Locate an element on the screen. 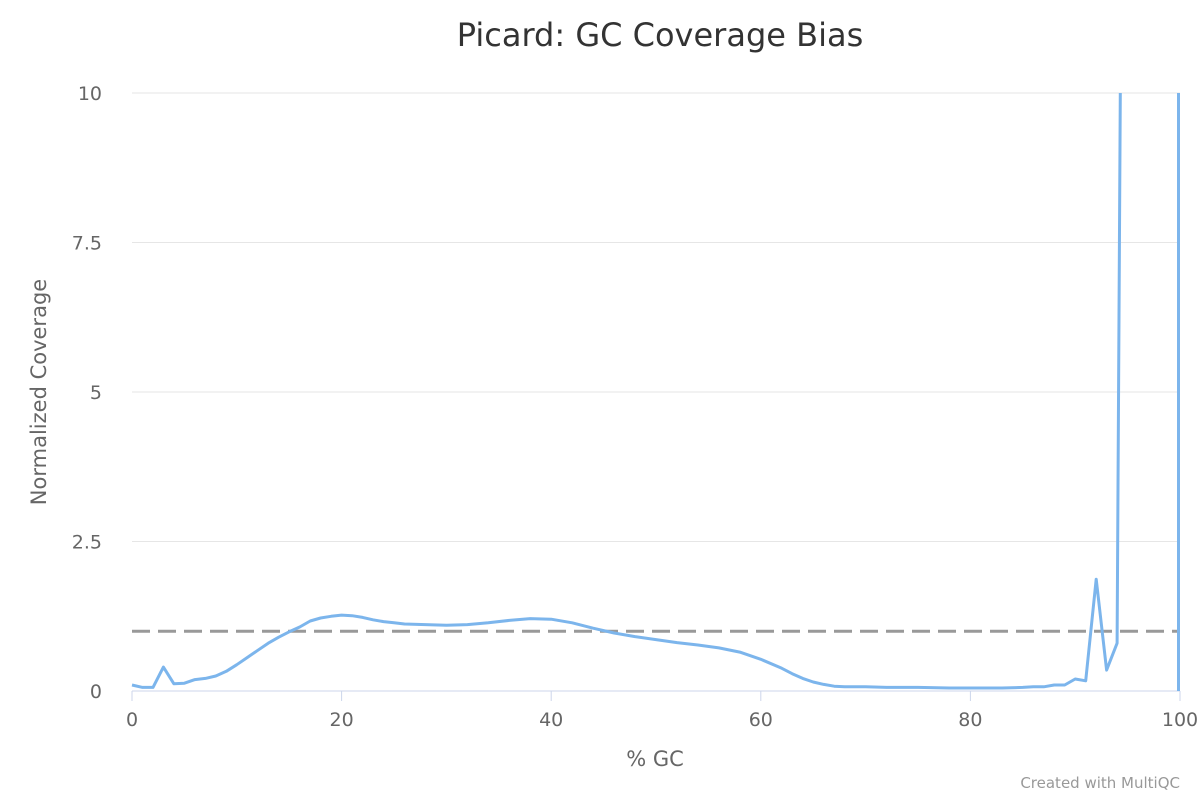 The width and height of the screenshot is (1200, 800). y-tick-label: 2.5 is located at coordinates (87, 543).